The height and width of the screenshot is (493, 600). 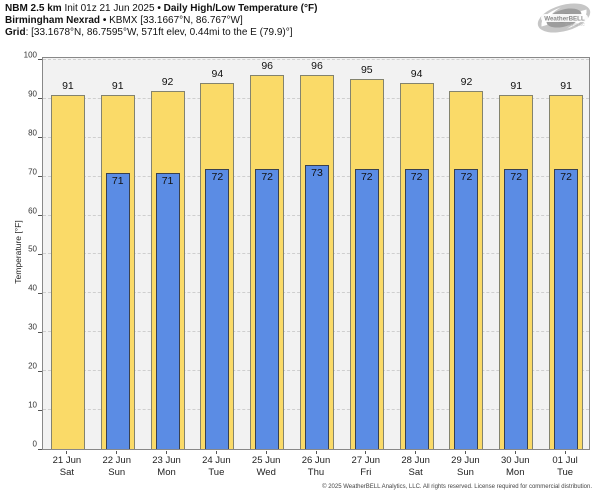 What do you see at coordinates (240, 8) in the screenshot?
I see `product-name: Daily High/Low Temperature (°F)` at bounding box center [240, 8].